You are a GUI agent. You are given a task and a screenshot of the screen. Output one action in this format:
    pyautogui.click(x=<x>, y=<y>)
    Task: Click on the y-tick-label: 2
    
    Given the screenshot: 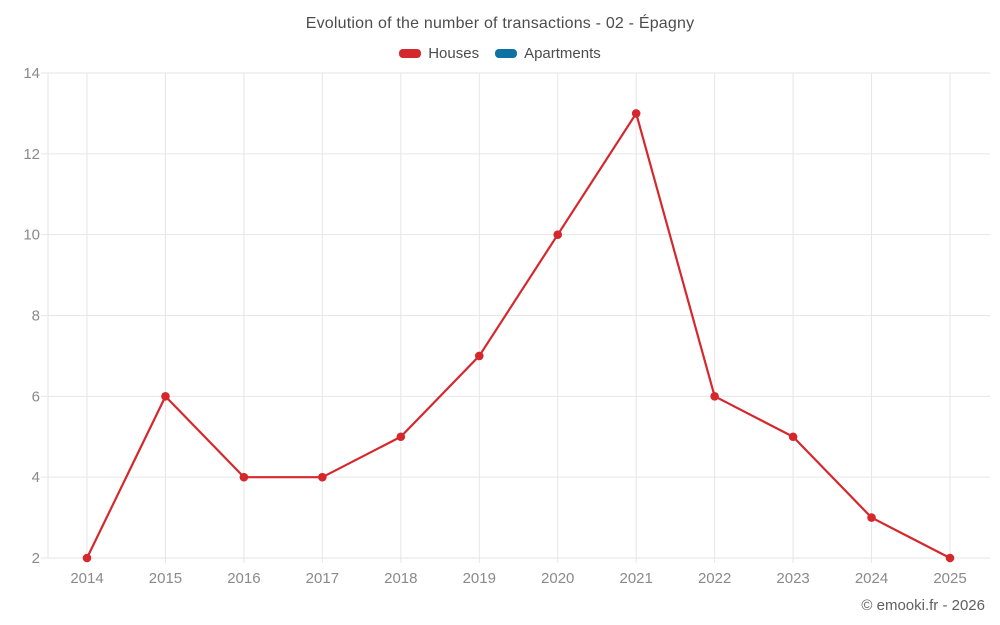 What is the action you would take?
    pyautogui.click(x=36, y=558)
    